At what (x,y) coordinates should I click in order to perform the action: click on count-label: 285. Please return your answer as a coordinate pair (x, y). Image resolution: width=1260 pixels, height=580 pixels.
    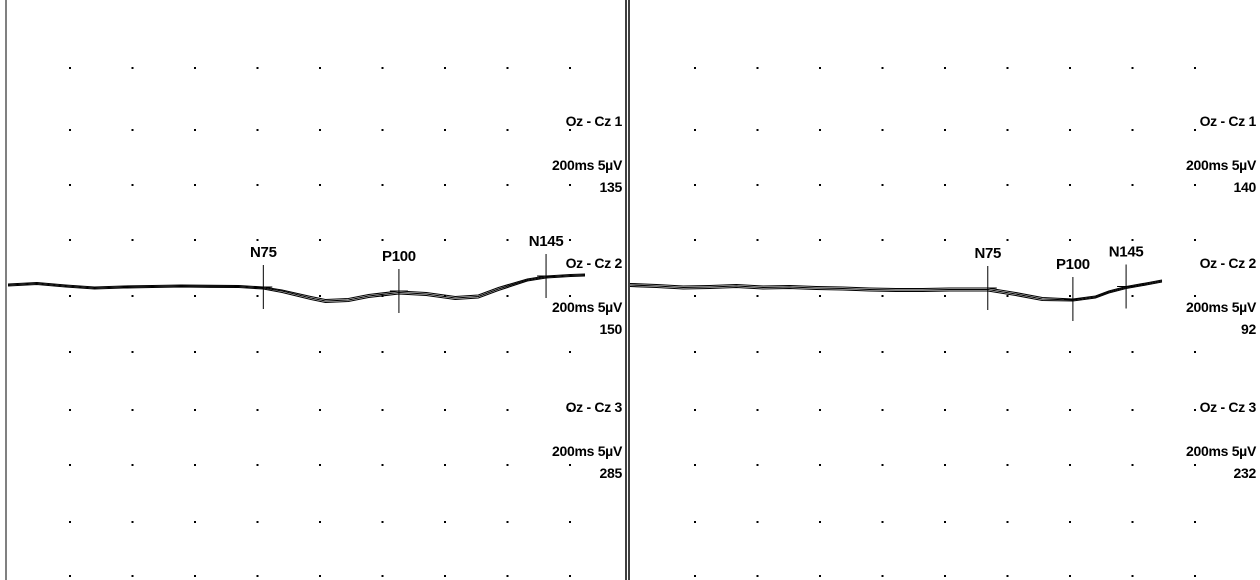
    Looking at the image, I should click on (611, 473).